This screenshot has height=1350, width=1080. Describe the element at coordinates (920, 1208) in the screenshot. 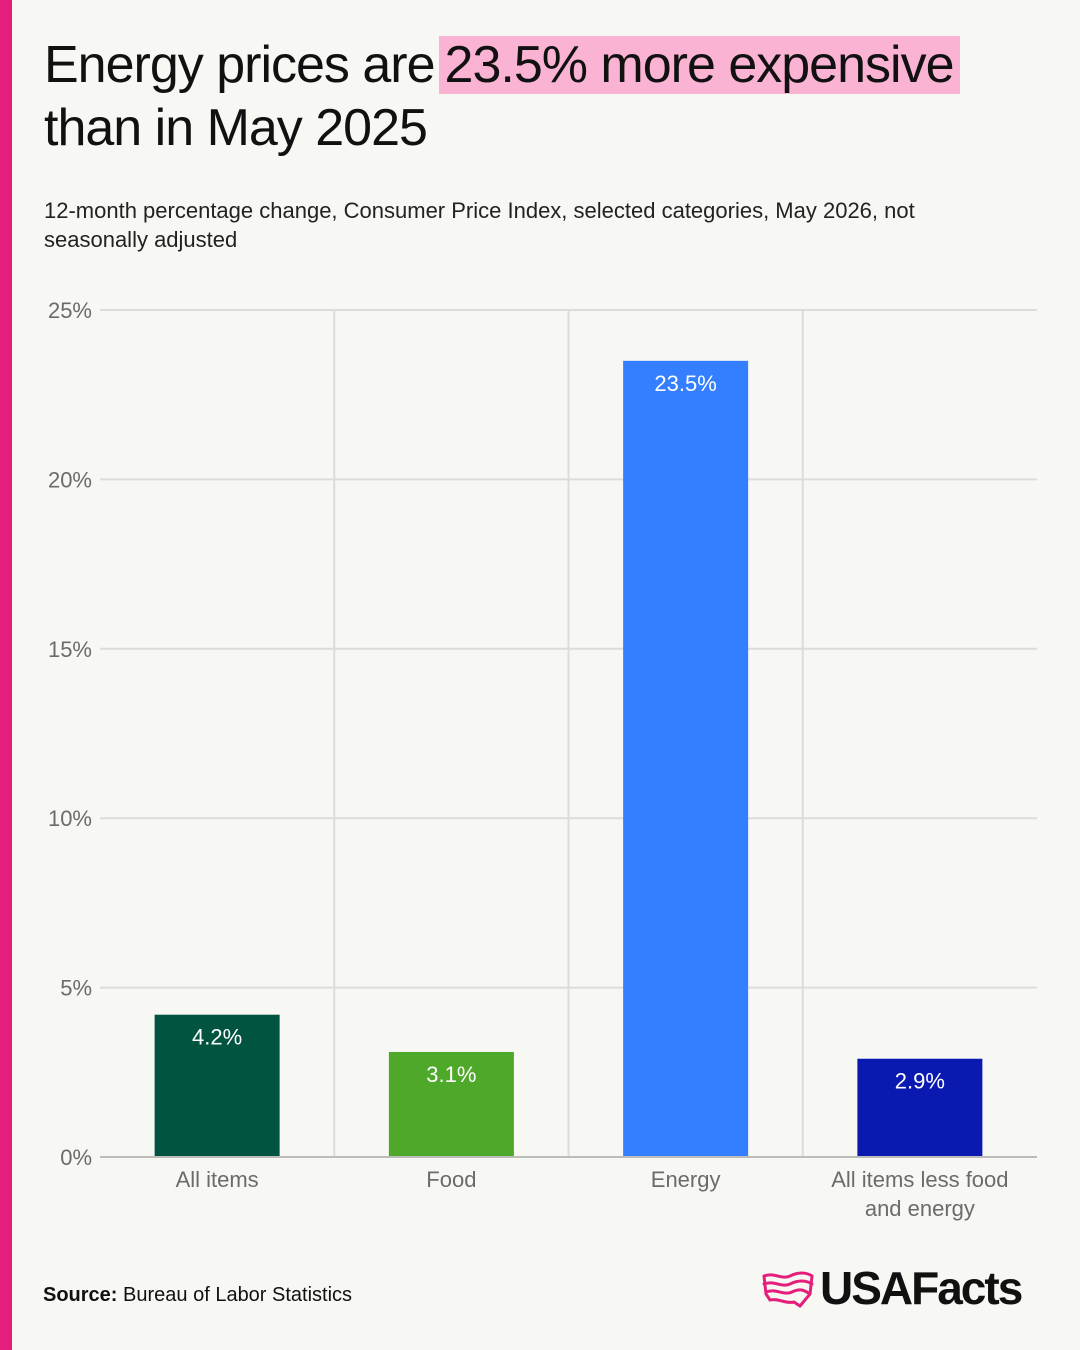

I see `x-tick-label: and energy` at that location.